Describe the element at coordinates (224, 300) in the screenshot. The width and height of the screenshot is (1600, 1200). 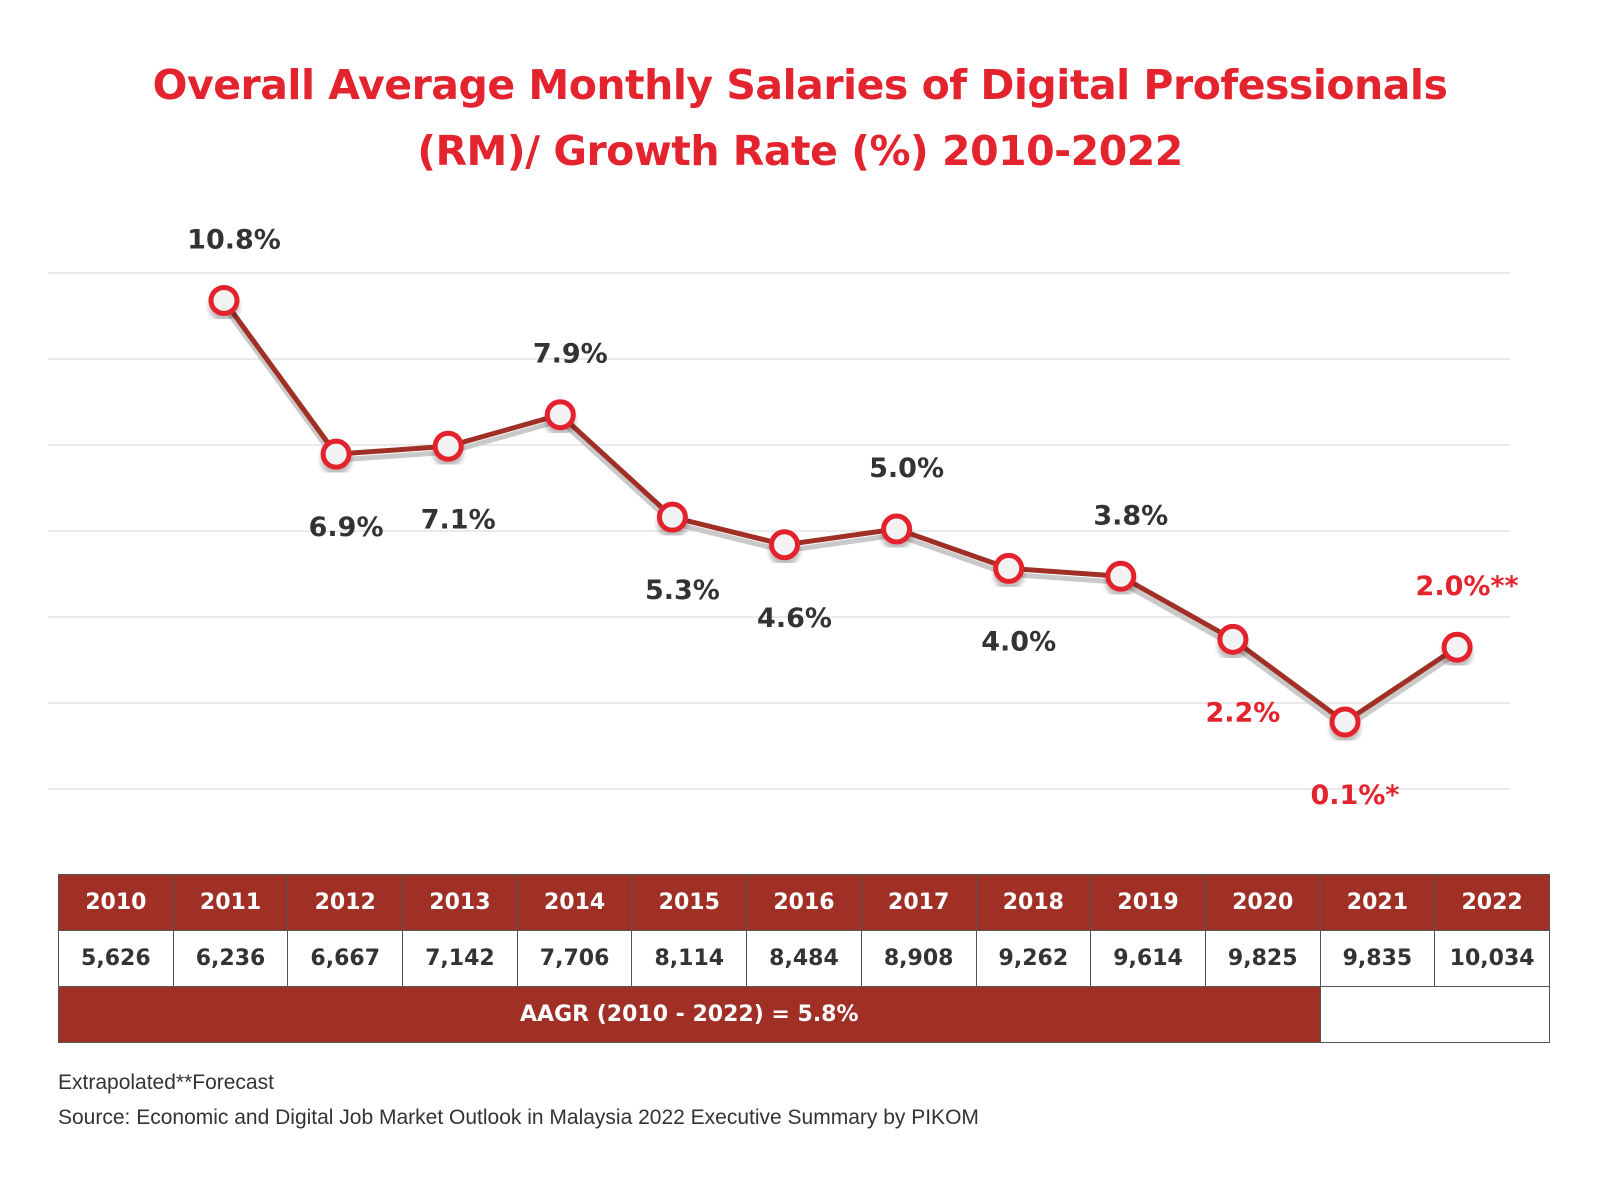
I see `data-point-2011` at that location.